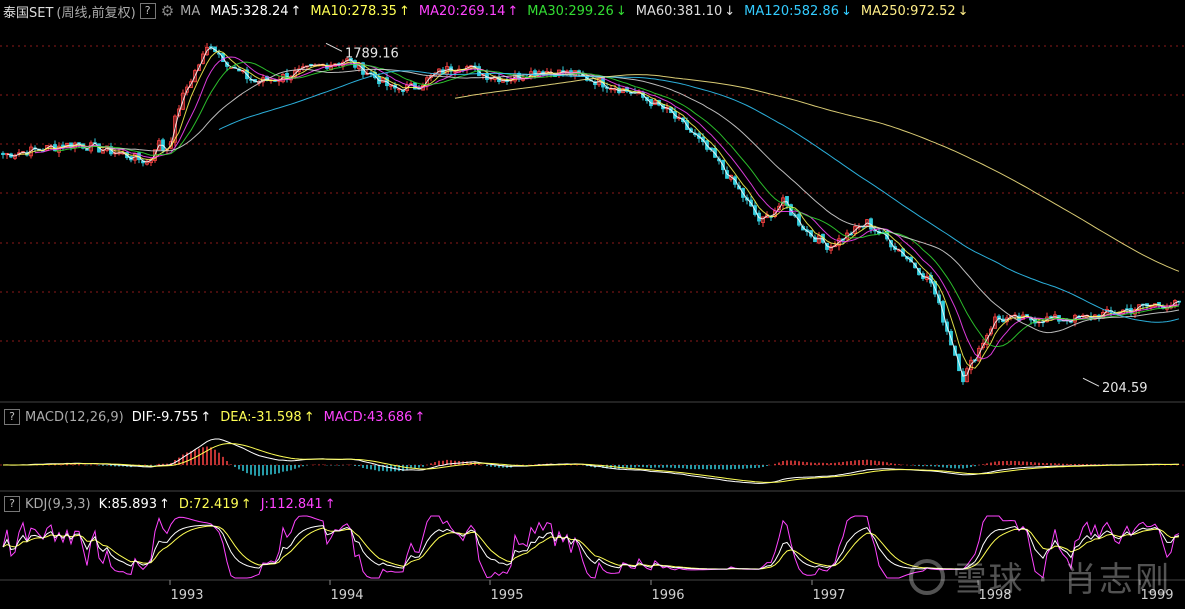  What do you see at coordinates (1156, 595) in the screenshot?
I see `x-tick-label: 1999` at bounding box center [1156, 595].